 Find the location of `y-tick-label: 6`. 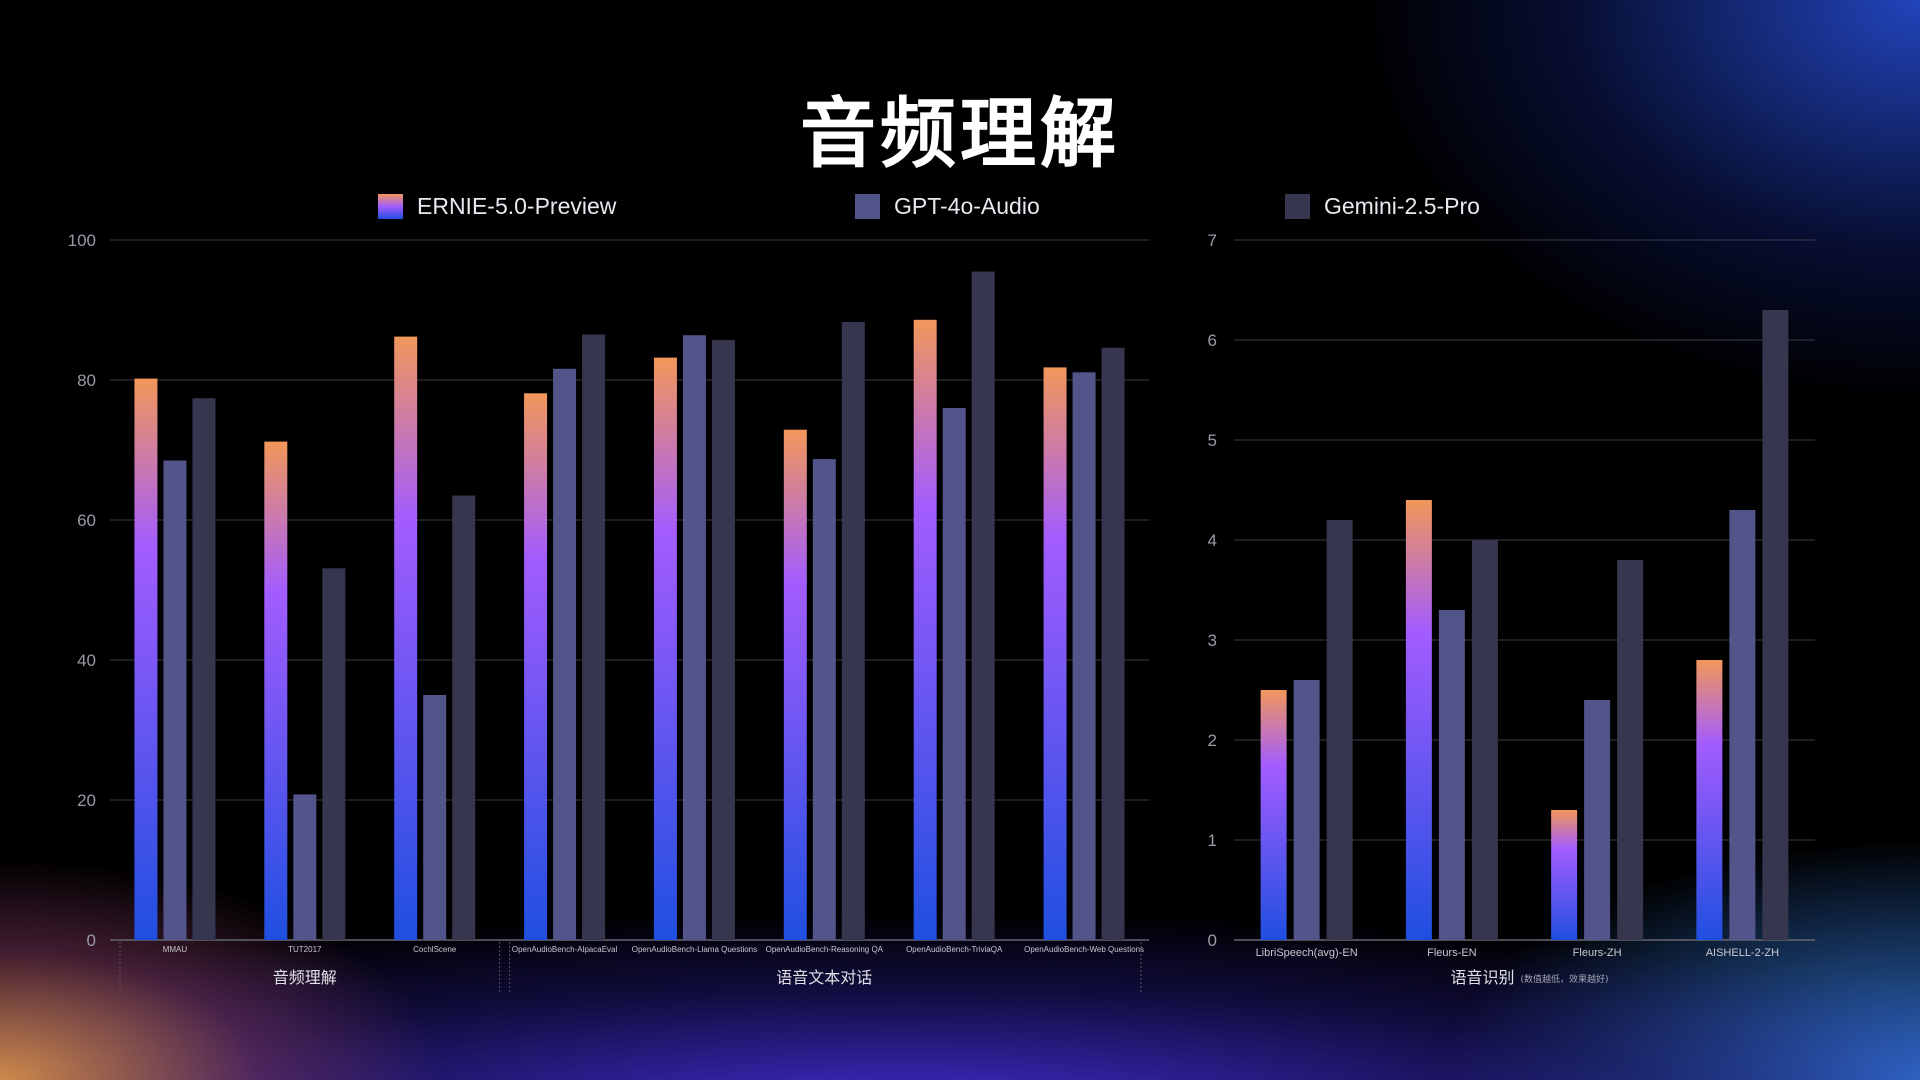

y-tick-label: 6 is located at coordinates (1212, 340).